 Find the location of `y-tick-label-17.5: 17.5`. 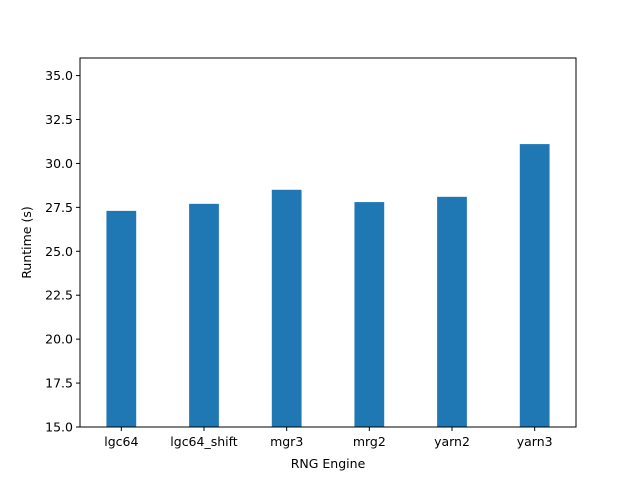

y-tick-label-17.5: 17.5 is located at coordinates (59, 383).